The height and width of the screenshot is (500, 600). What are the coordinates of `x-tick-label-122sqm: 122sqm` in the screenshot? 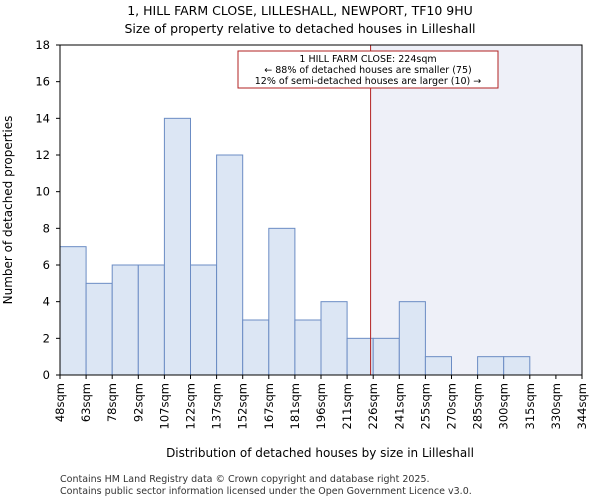 It's located at (191, 406).